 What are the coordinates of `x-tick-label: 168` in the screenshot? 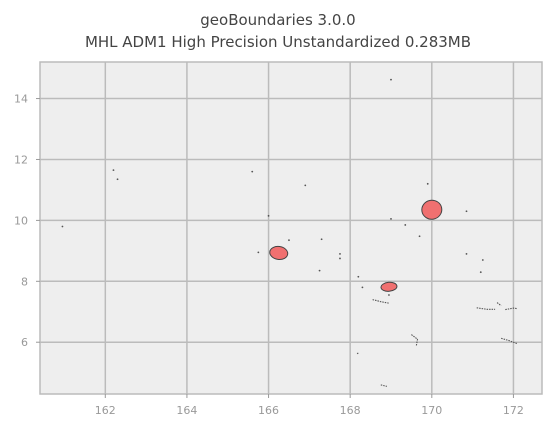 It's located at (350, 410).